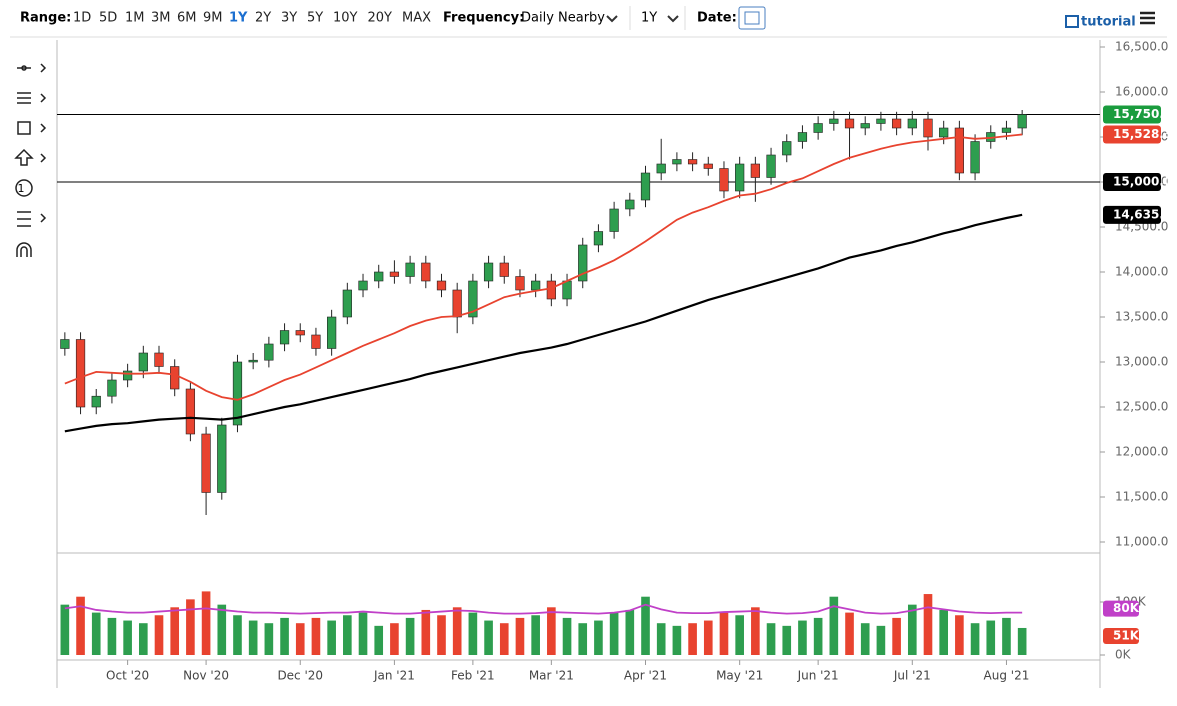  What do you see at coordinates (563, 18) in the screenshot?
I see `frequency-select: Daily Nearby` at bounding box center [563, 18].